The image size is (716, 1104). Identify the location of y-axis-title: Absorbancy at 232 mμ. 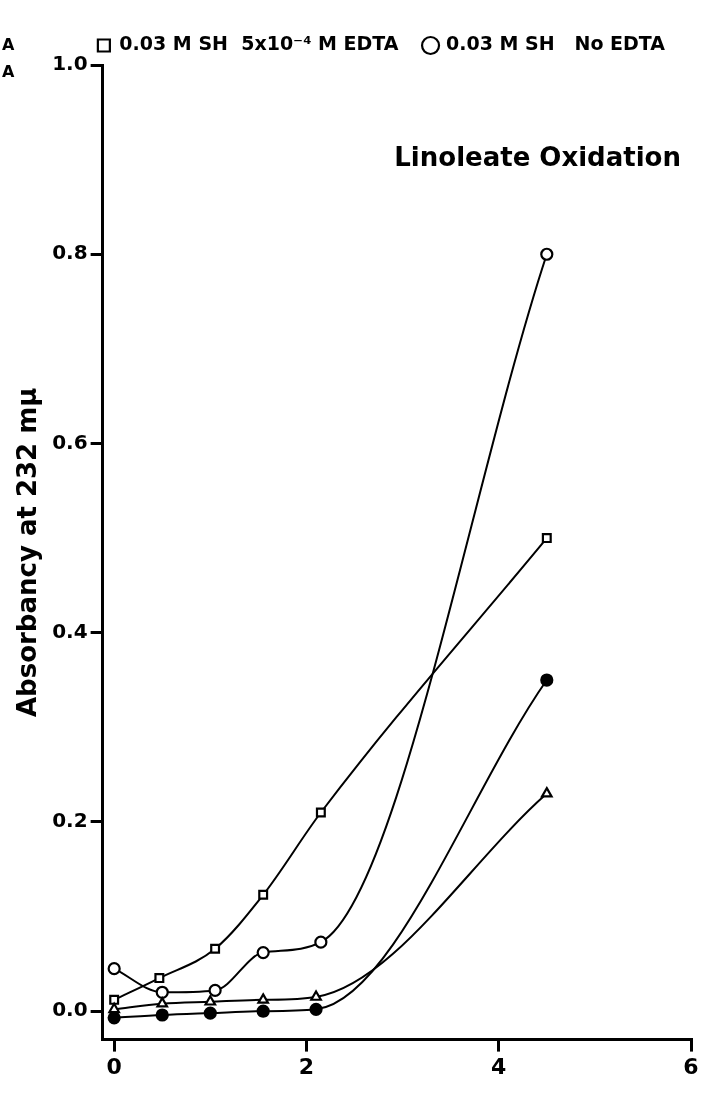
(27, 552).